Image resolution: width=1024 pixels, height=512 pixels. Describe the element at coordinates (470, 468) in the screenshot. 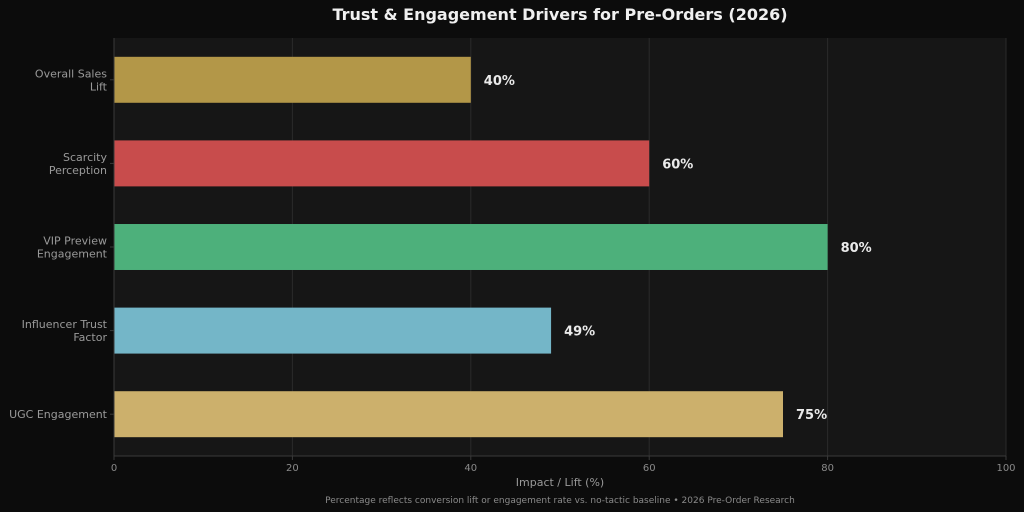

I see `x-tick-label-2: 40` at that location.